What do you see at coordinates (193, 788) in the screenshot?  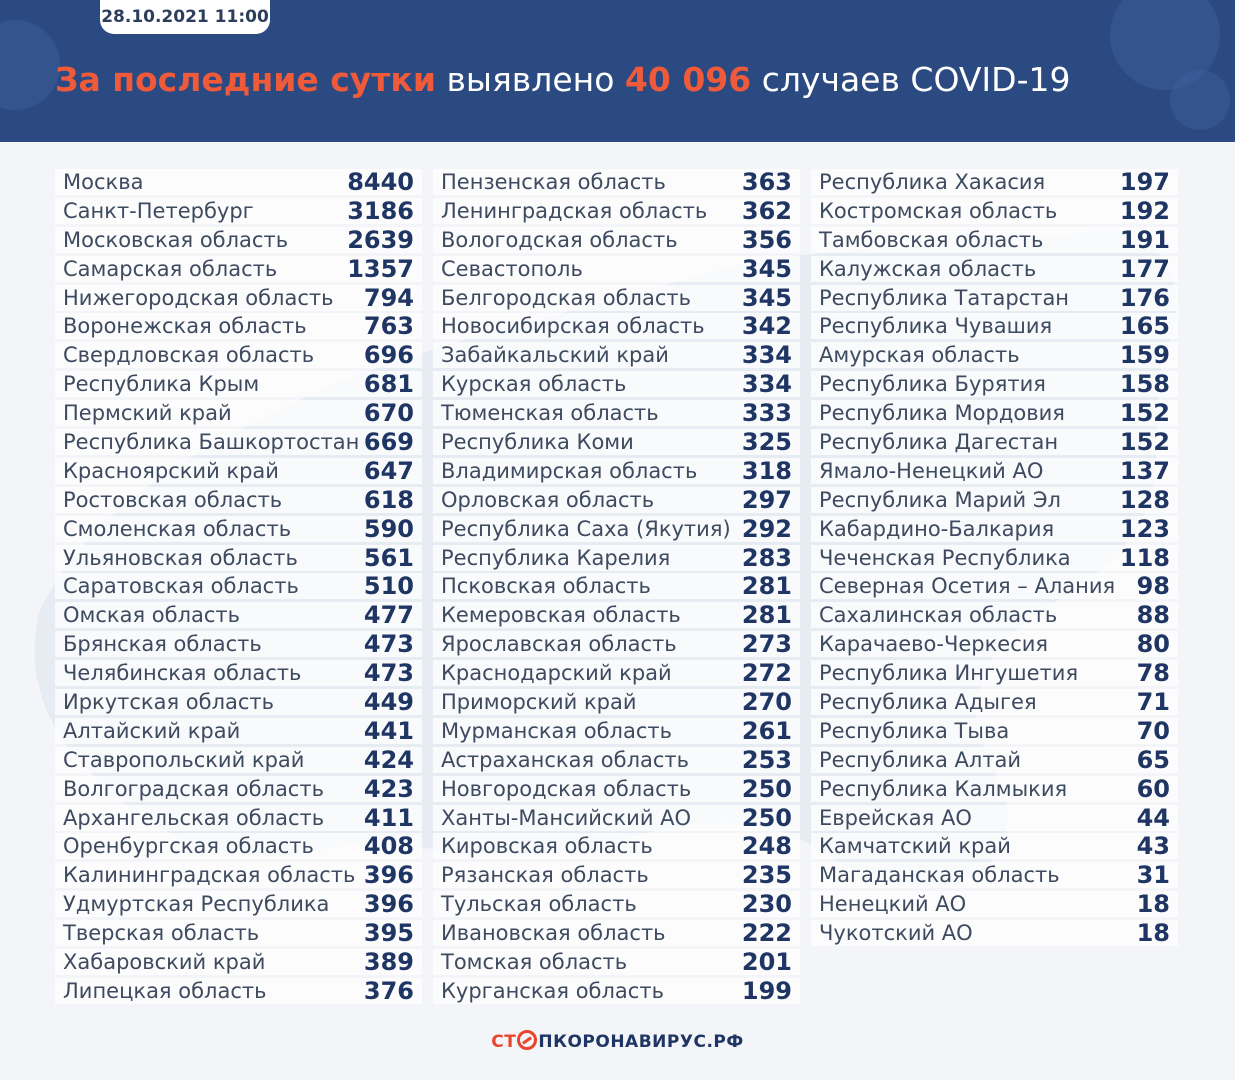 I see `region-name: Волгоградская область` at bounding box center [193, 788].